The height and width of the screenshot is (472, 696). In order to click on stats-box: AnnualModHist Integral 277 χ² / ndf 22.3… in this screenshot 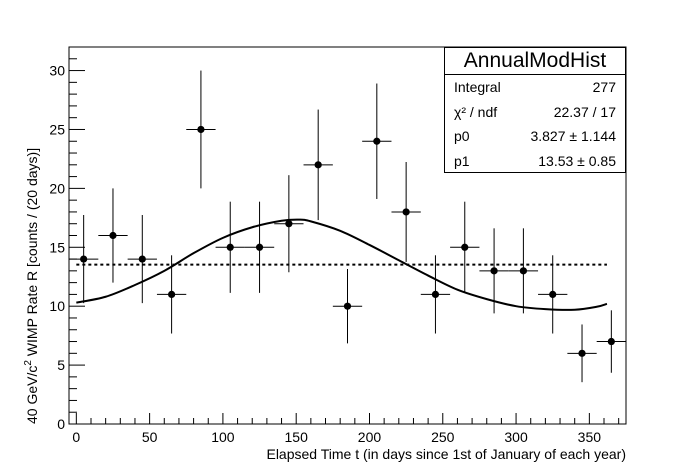, I will do `click(535, 110)`.